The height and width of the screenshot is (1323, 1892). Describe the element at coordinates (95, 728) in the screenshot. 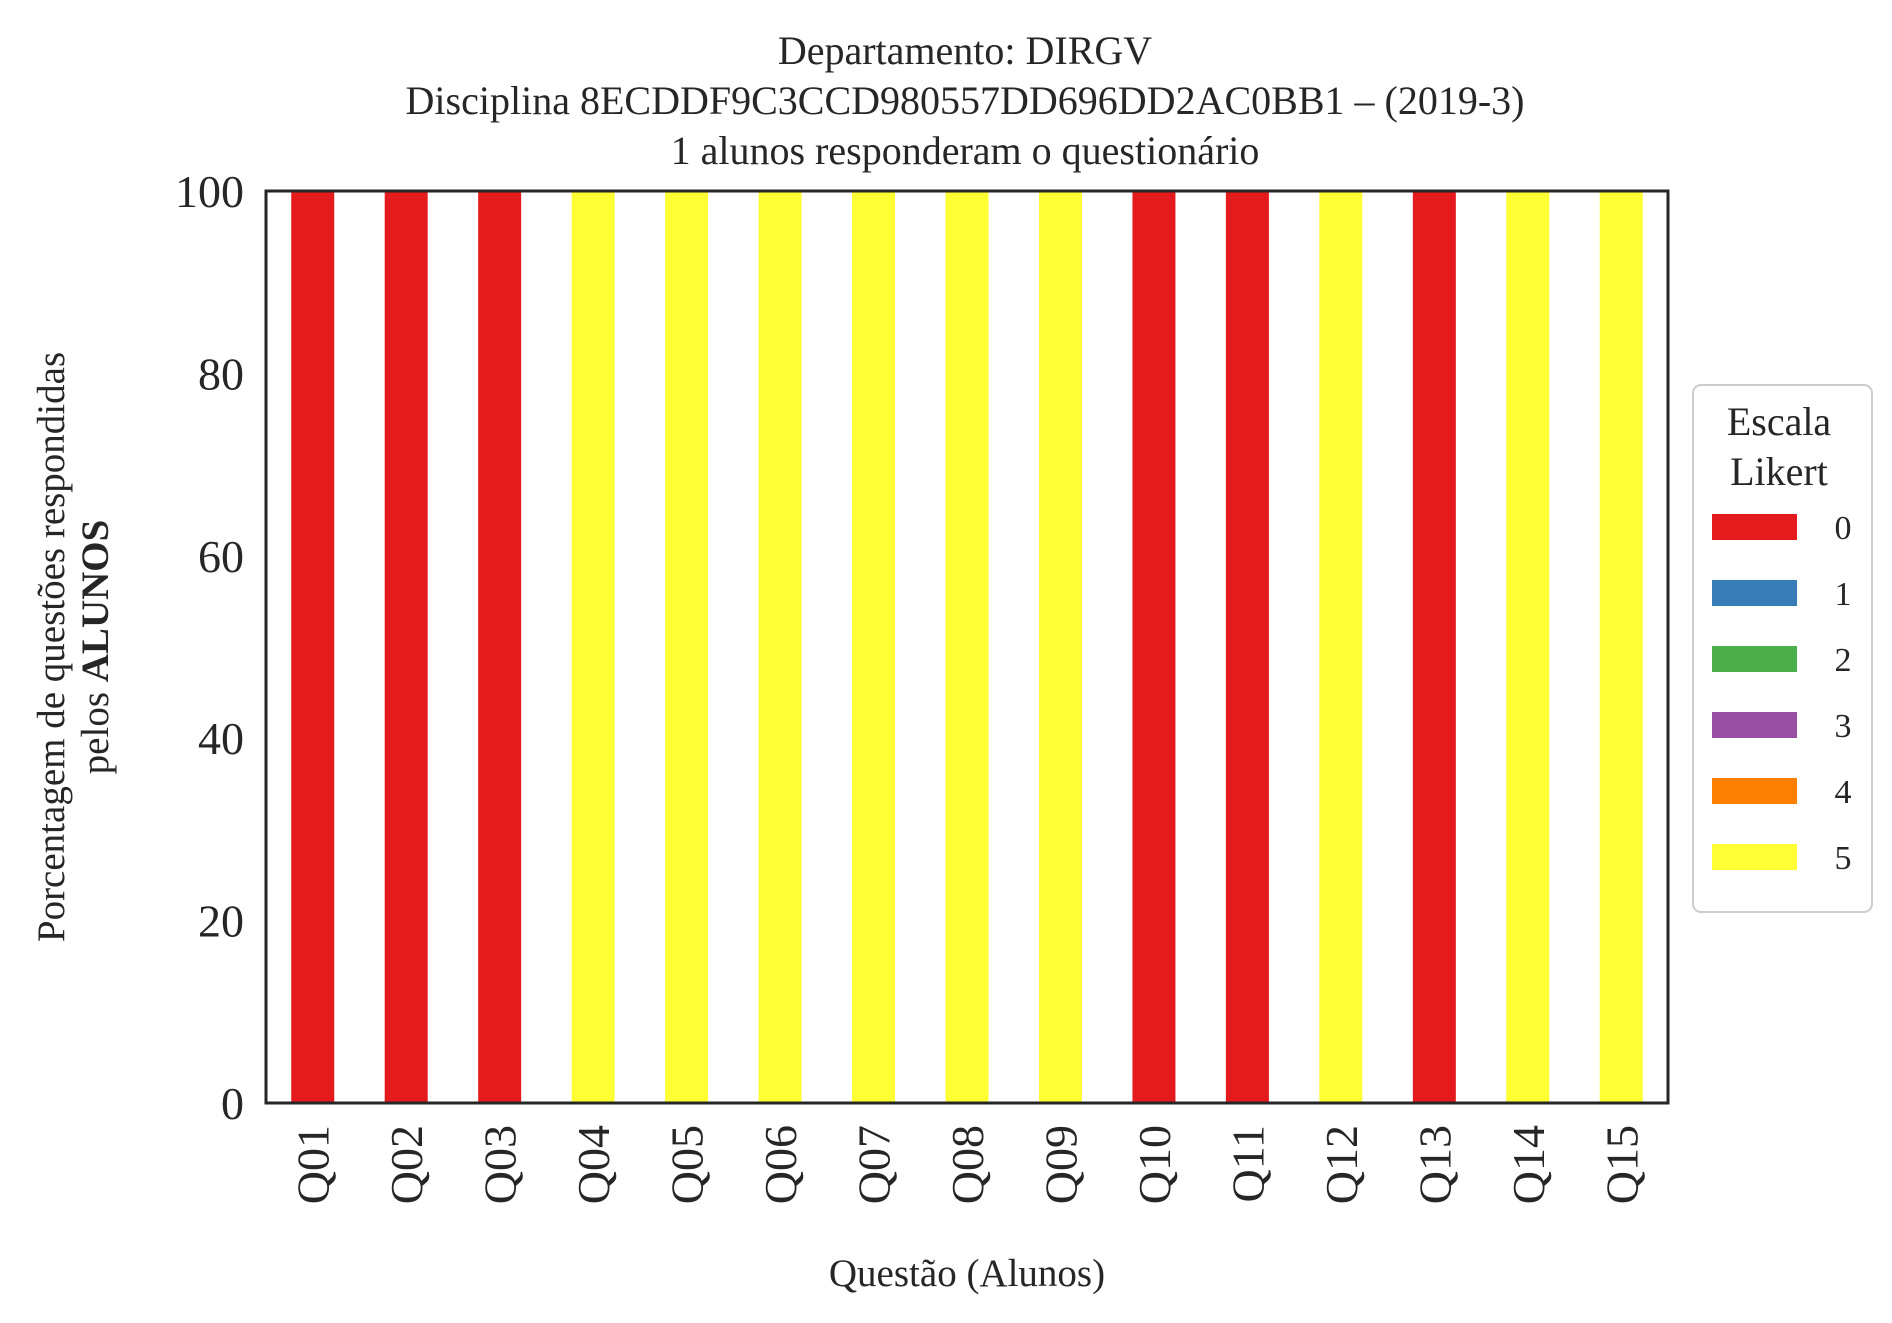

I see `y-axis-label-prefix: pelos` at that location.